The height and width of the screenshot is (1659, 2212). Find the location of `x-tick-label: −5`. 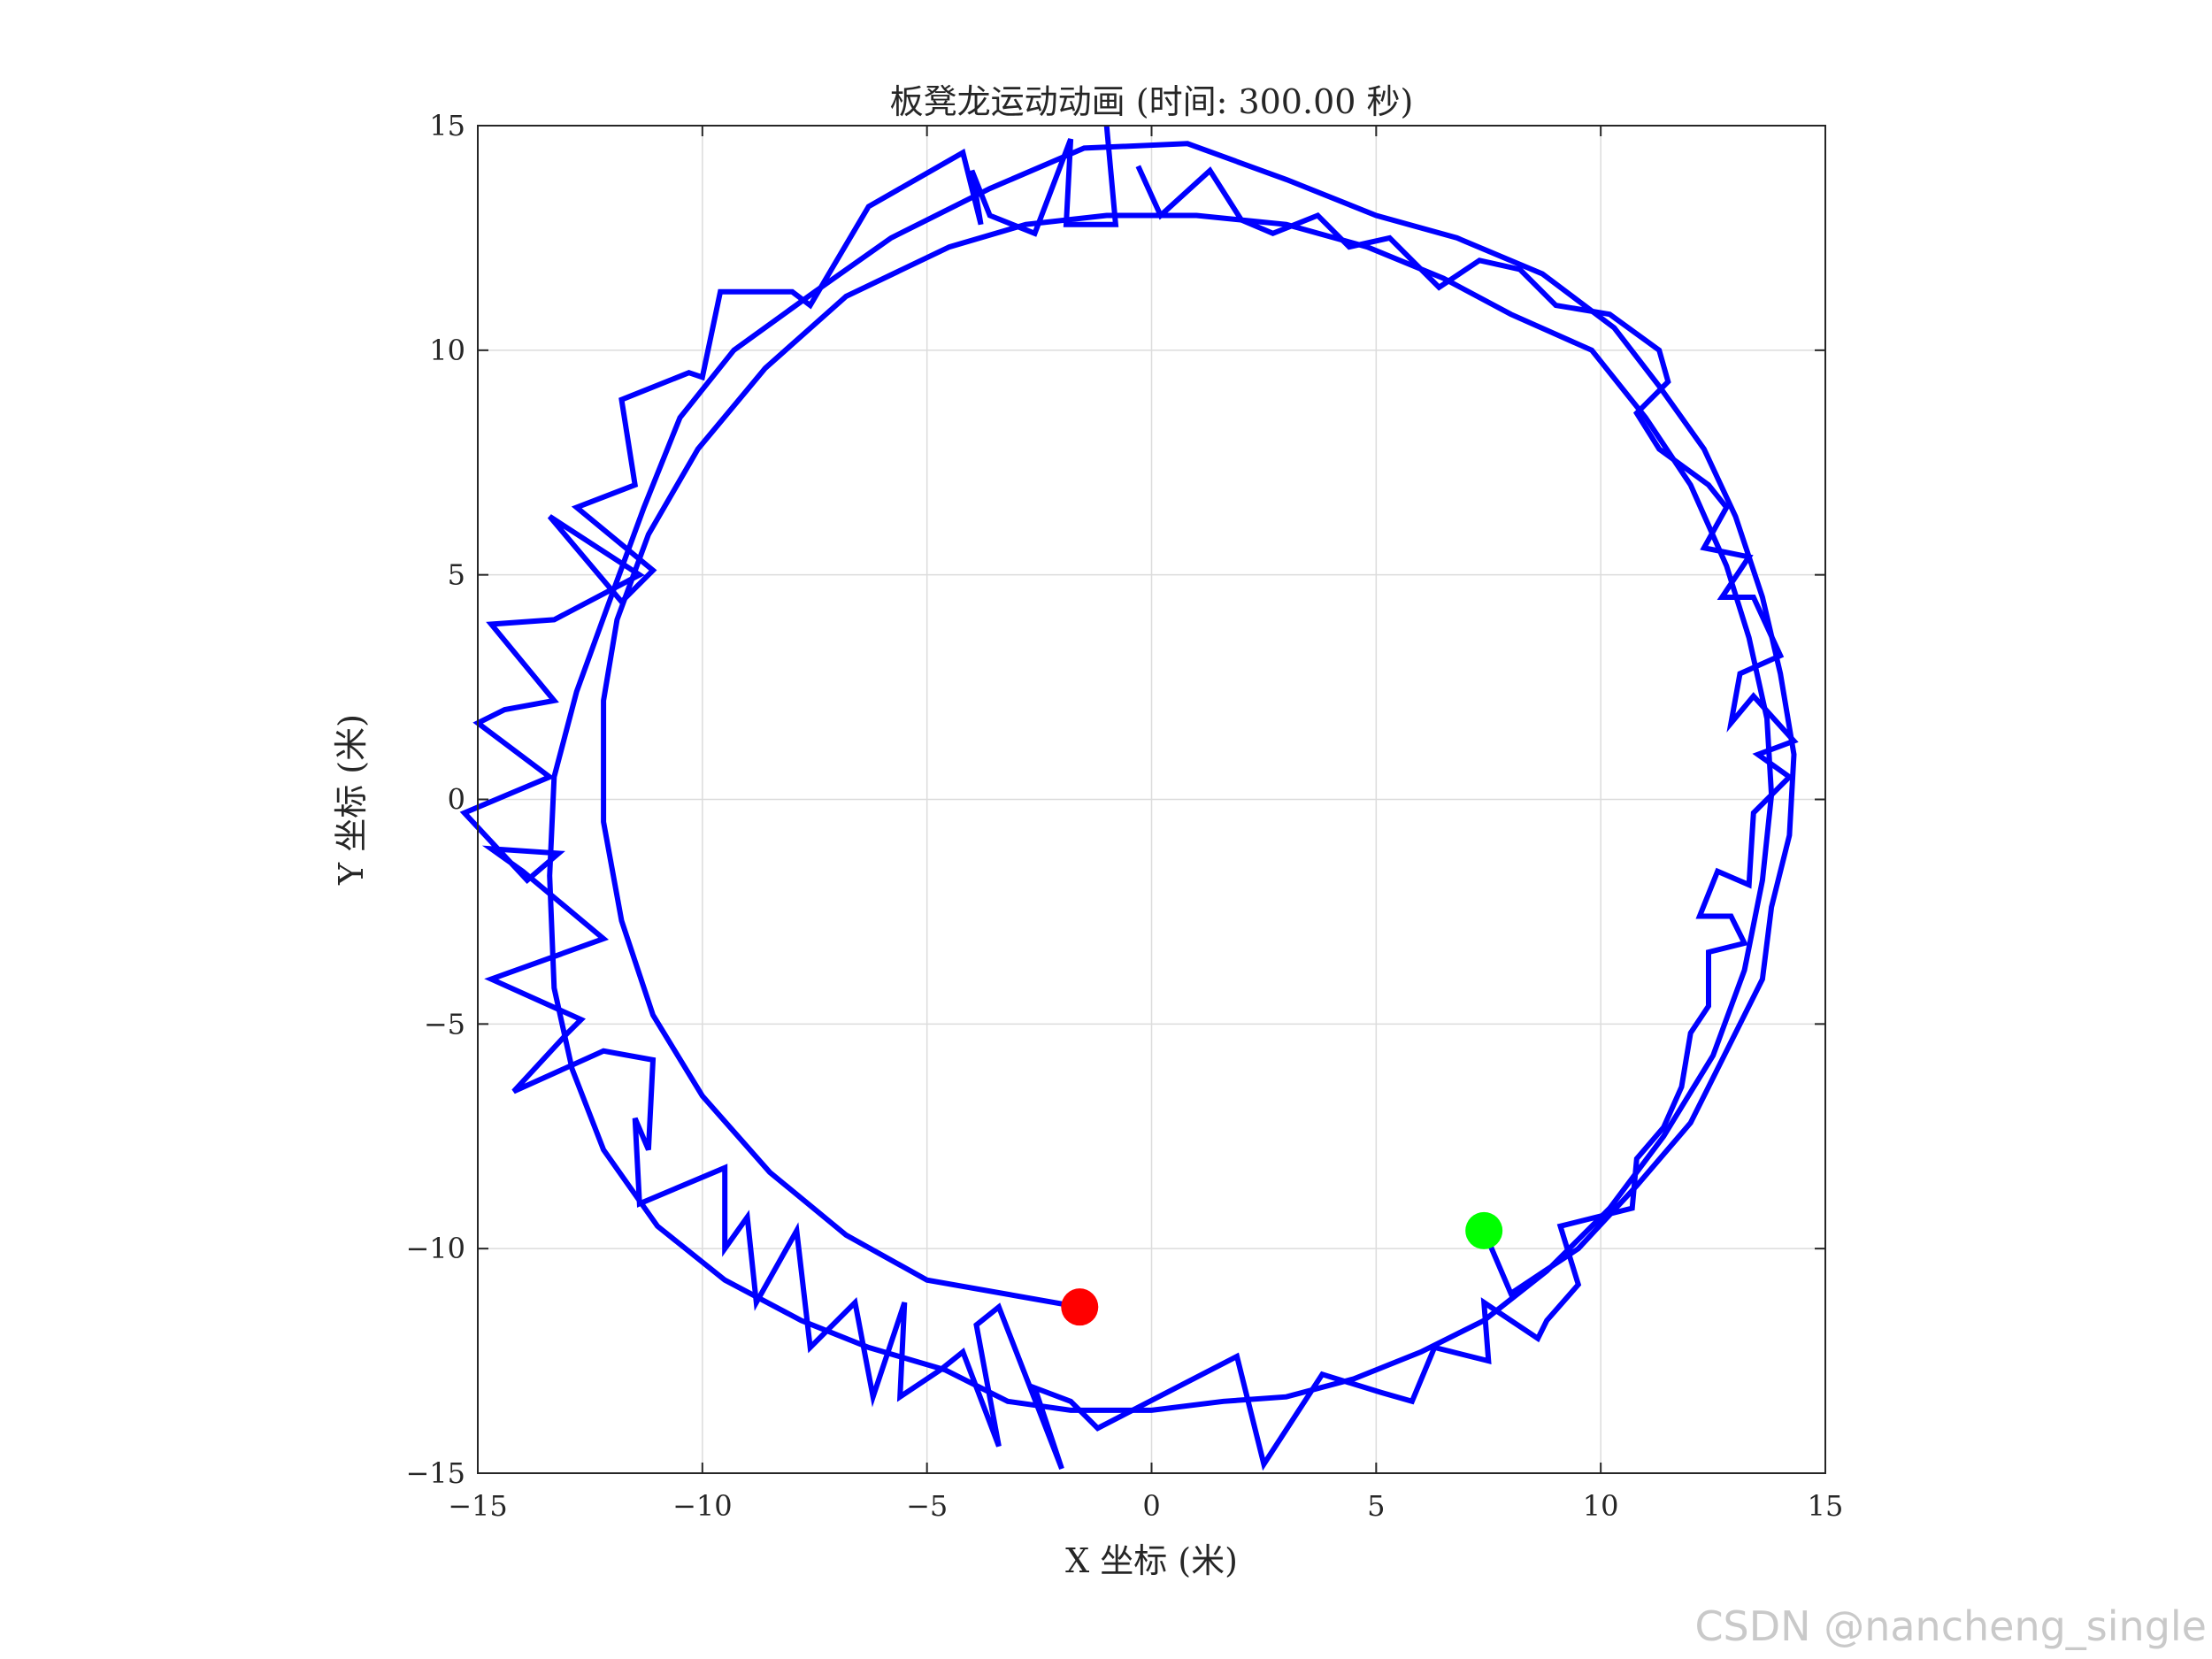

x-tick-label: −5 is located at coordinates (927, 1506).